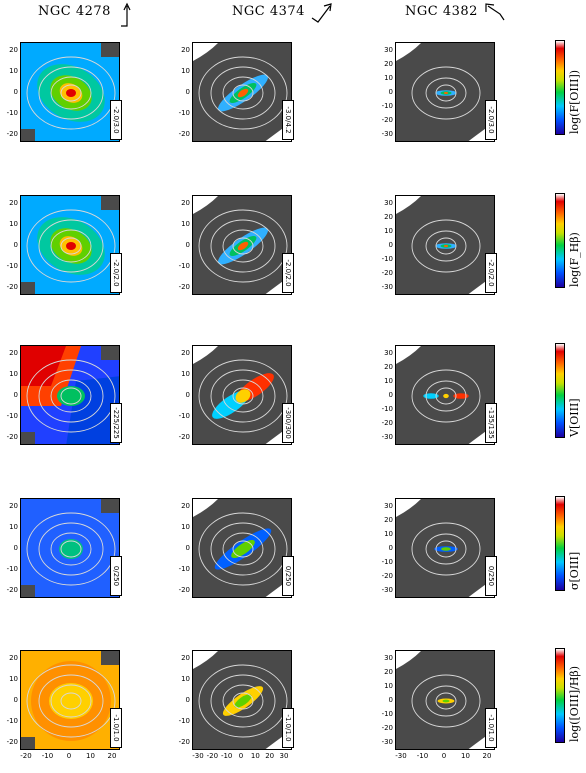  I want to click on map-panel-r3-c2, so click(242, 395).